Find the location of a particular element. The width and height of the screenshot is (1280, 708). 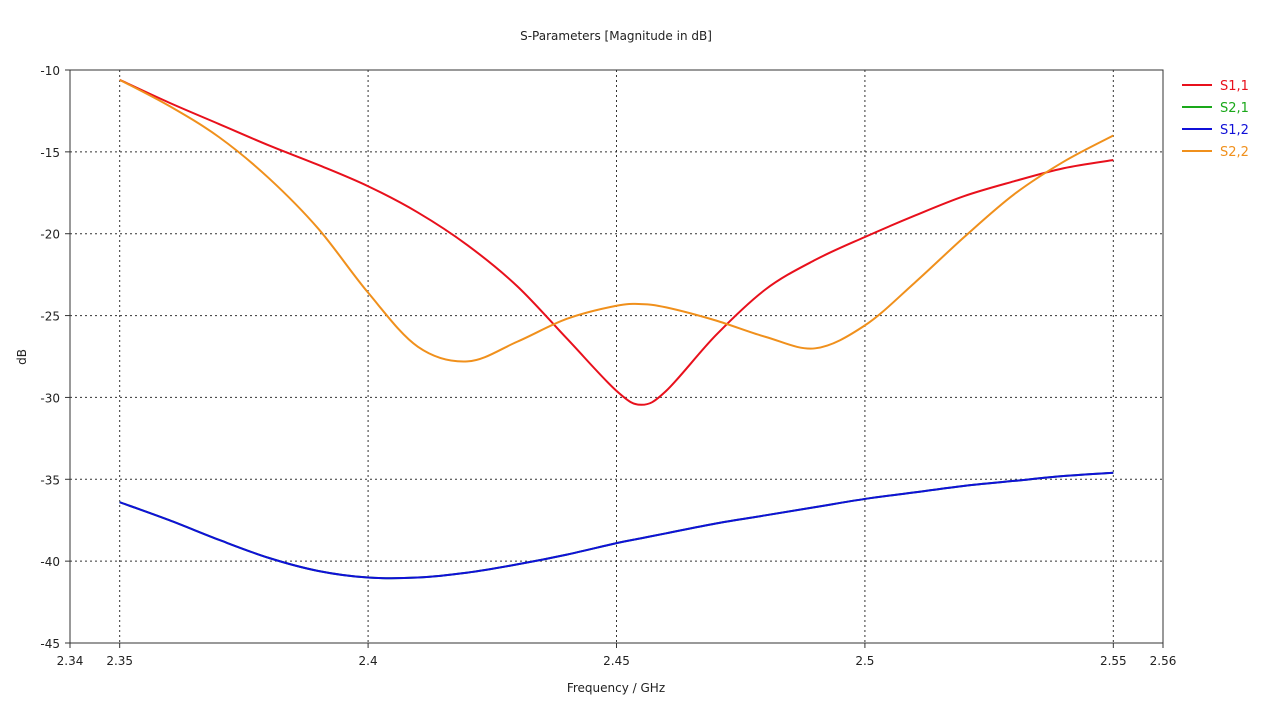

legend-label: S1,2 is located at coordinates (1234, 130).